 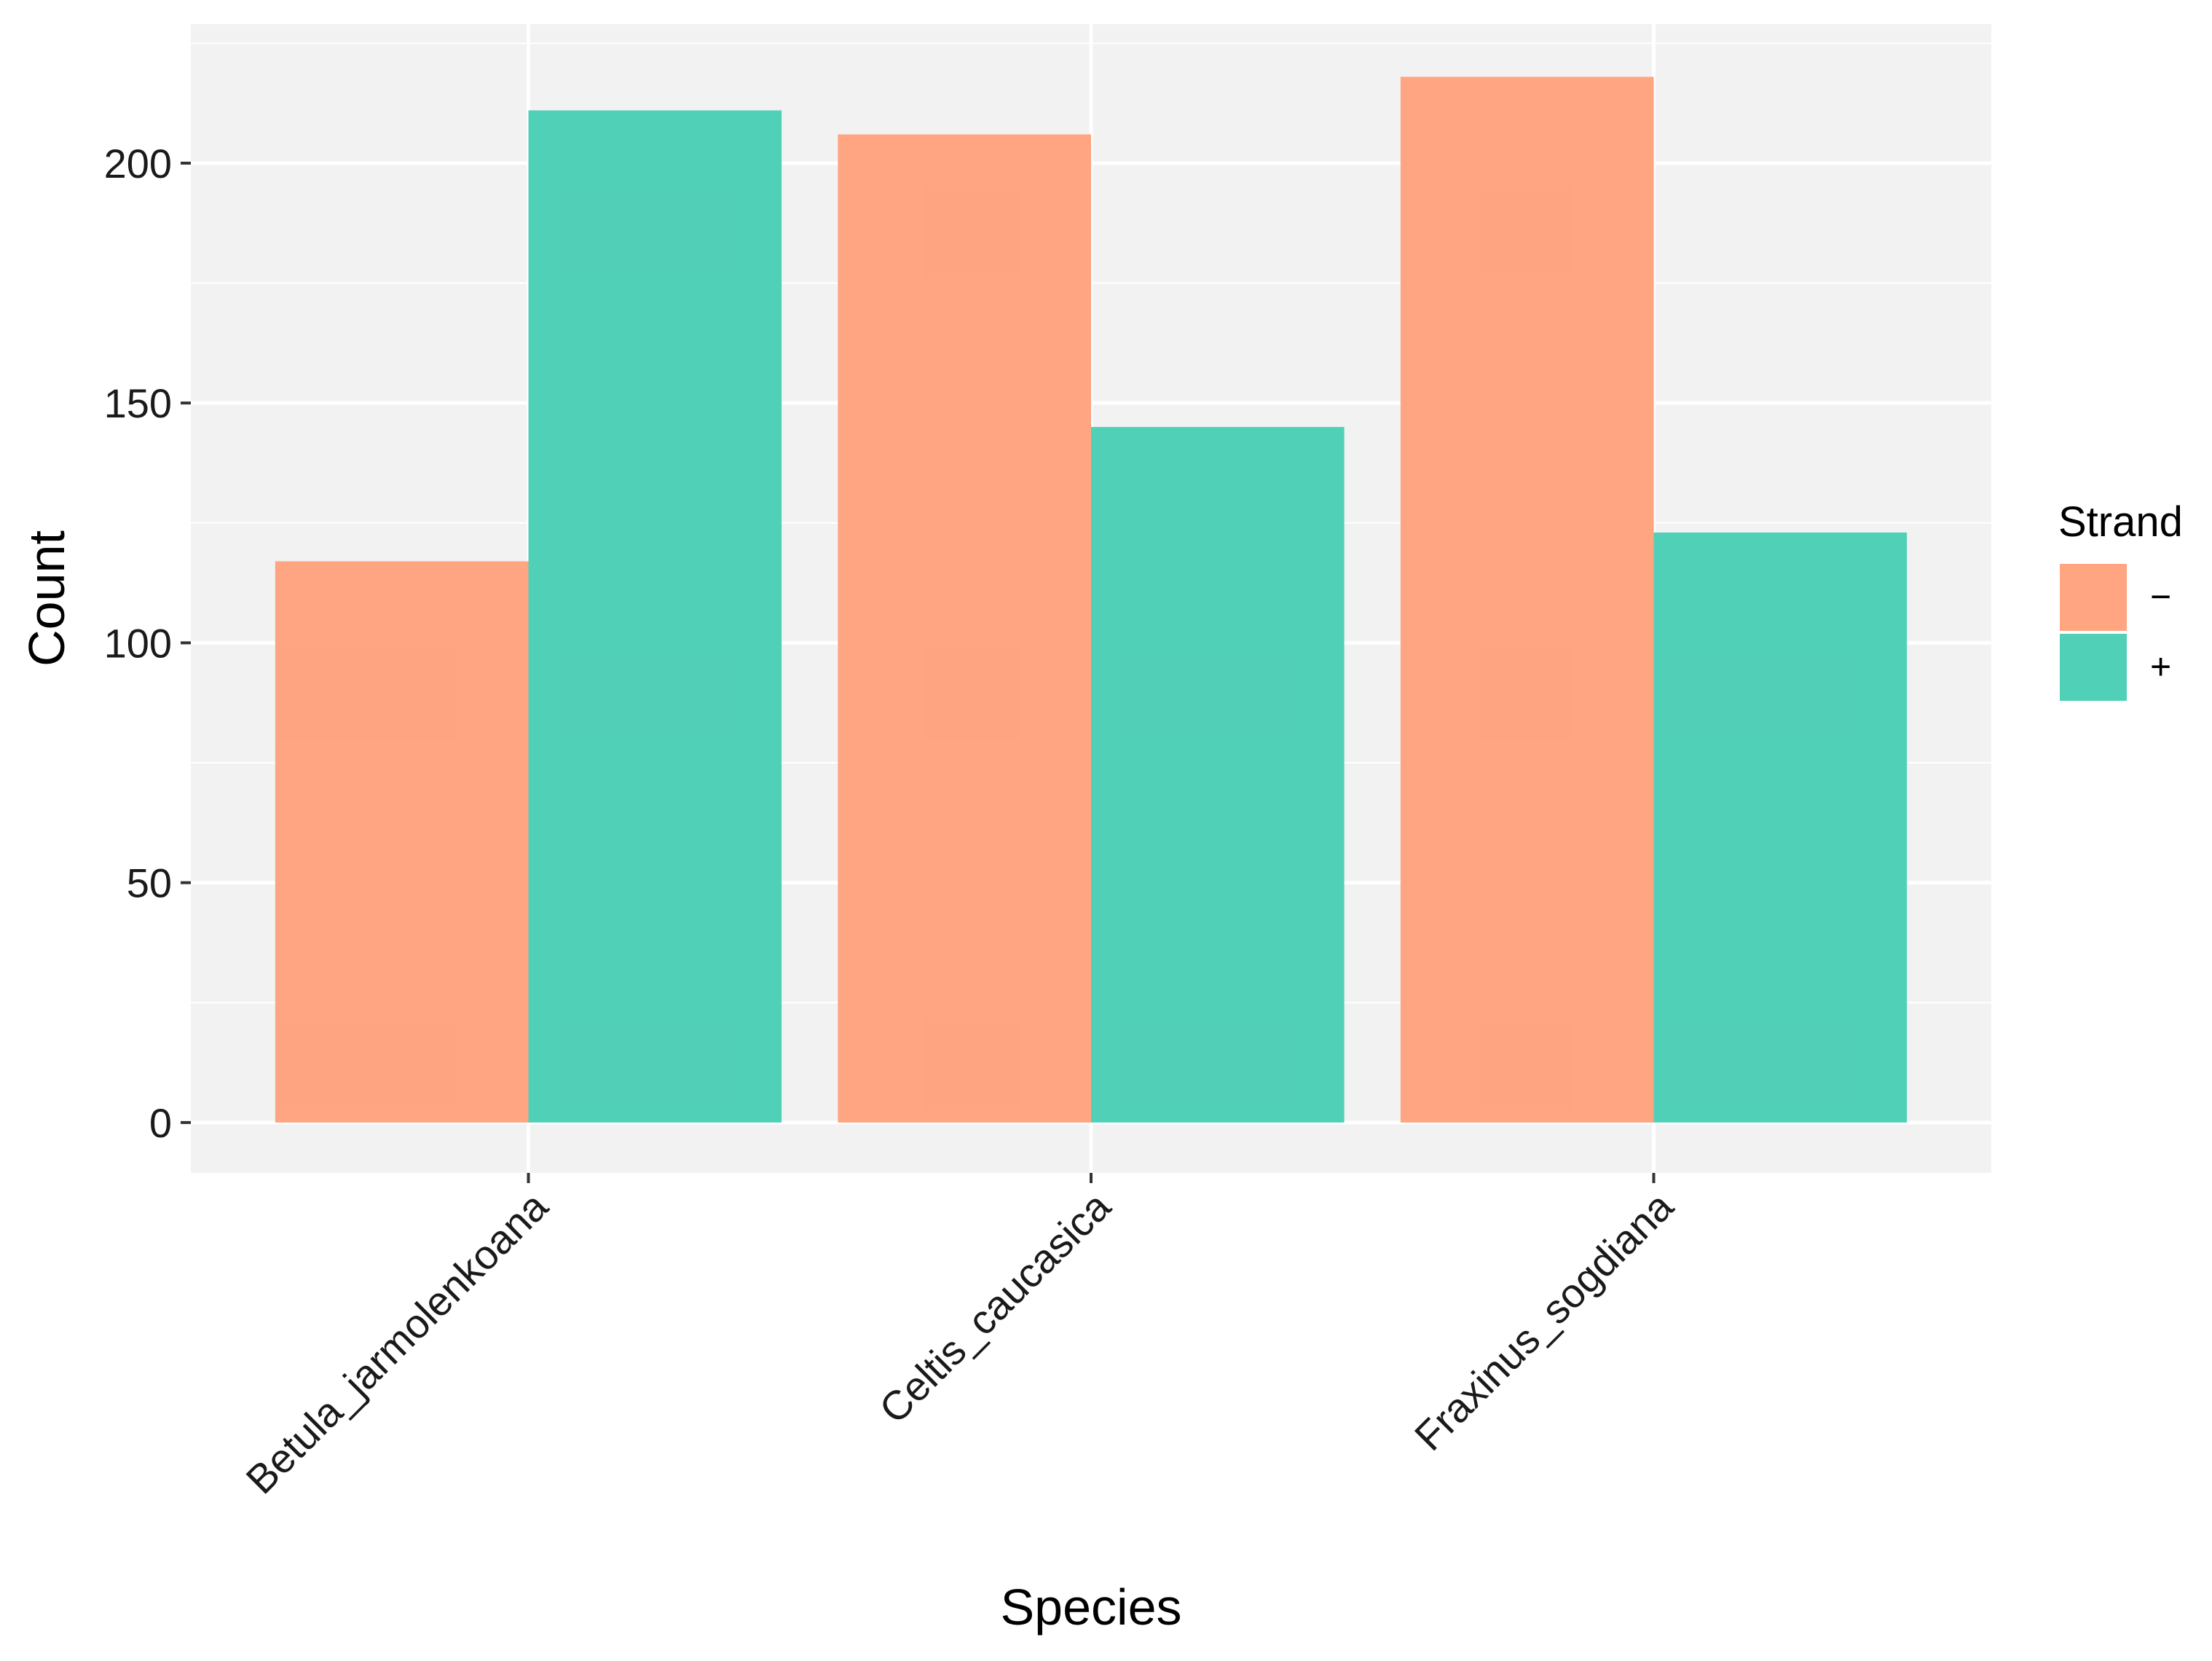 What do you see at coordinates (149, 883) in the screenshot?
I see `y-tick-label: 50` at bounding box center [149, 883].